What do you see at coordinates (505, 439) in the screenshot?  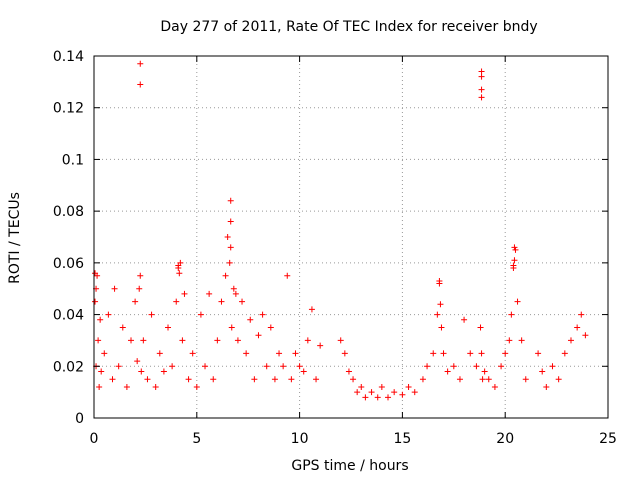 I see `x-tick-label: 20` at bounding box center [505, 439].